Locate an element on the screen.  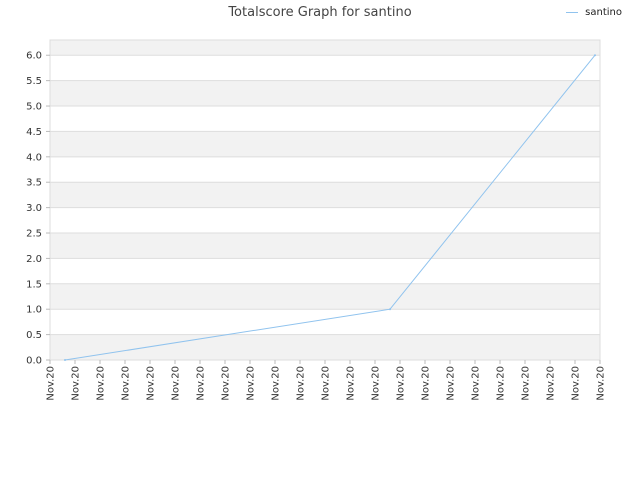
y-tick-label: 5.5 is located at coordinates (34, 81).